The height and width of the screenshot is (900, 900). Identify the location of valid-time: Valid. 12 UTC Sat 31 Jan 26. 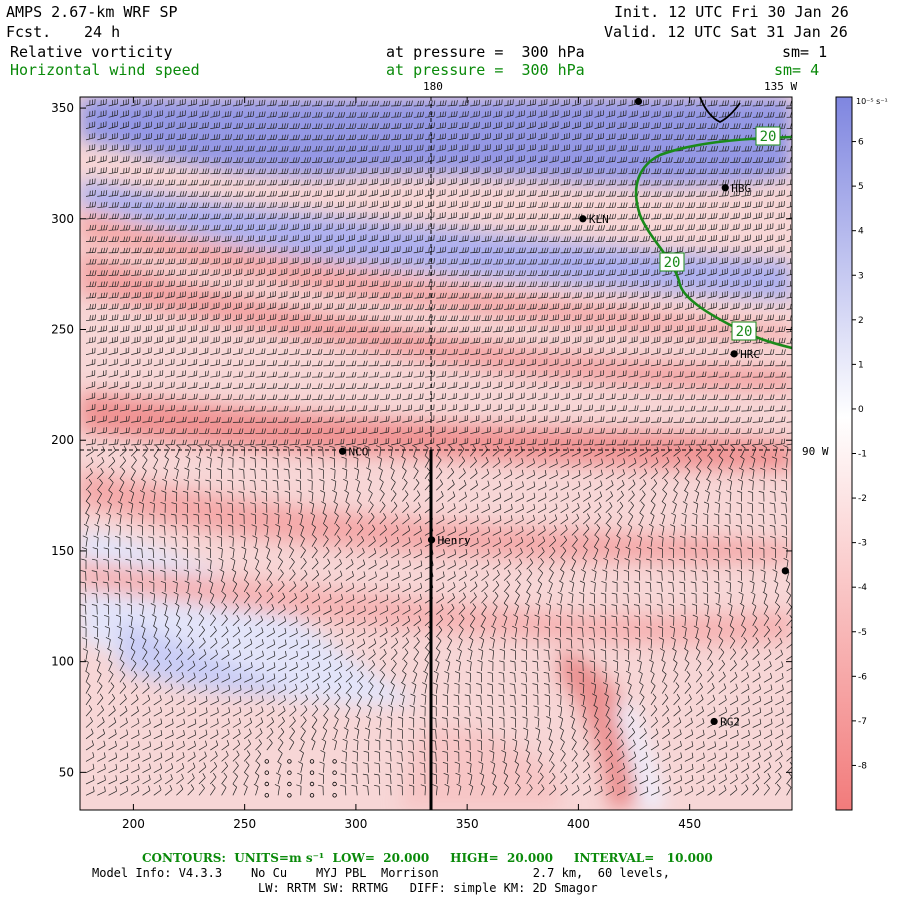
(726, 32).